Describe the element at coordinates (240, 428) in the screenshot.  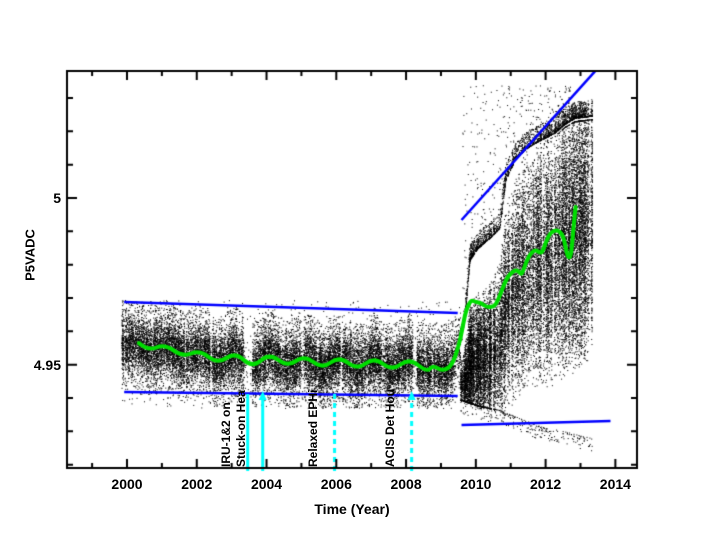
I see `event-label-stuck-on-hea: Stuck-on Hea` at that location.